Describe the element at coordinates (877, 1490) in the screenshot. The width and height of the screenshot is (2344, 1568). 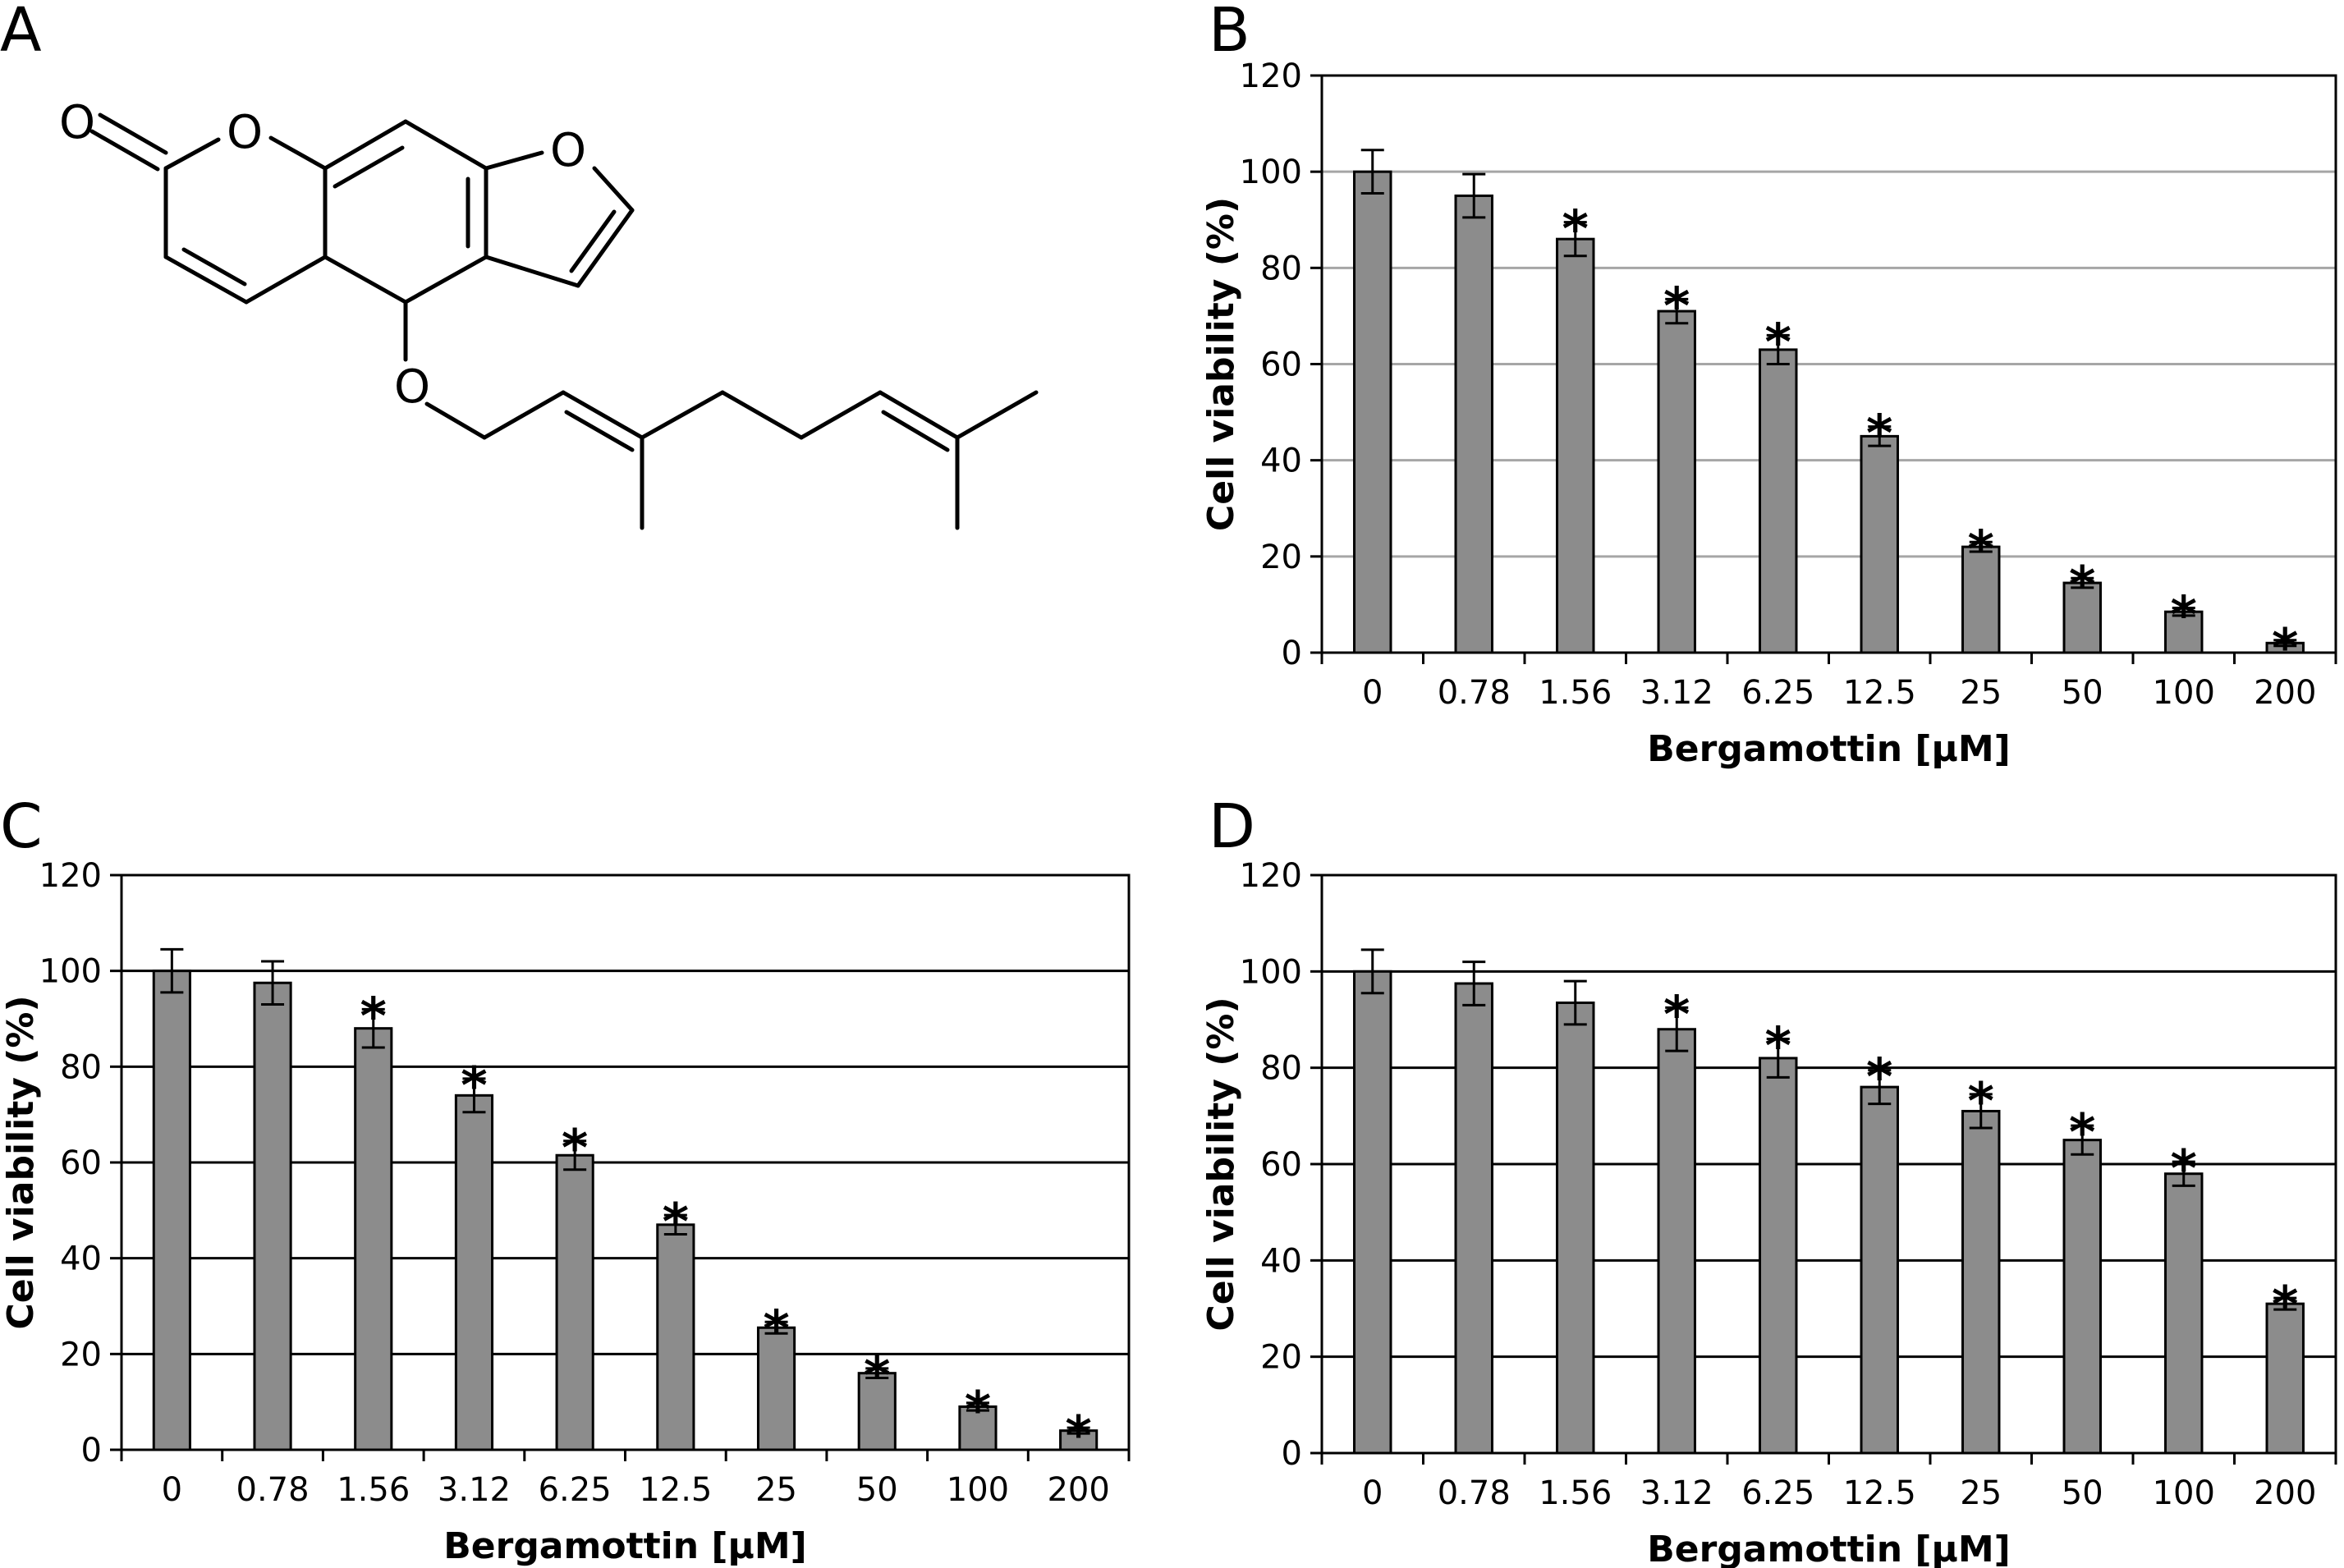
I see `x-tick-label: 50` at that location.